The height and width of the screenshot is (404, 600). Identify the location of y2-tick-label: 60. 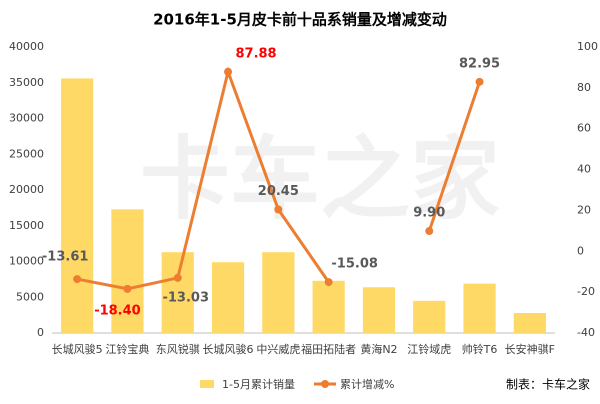
(584, 128).